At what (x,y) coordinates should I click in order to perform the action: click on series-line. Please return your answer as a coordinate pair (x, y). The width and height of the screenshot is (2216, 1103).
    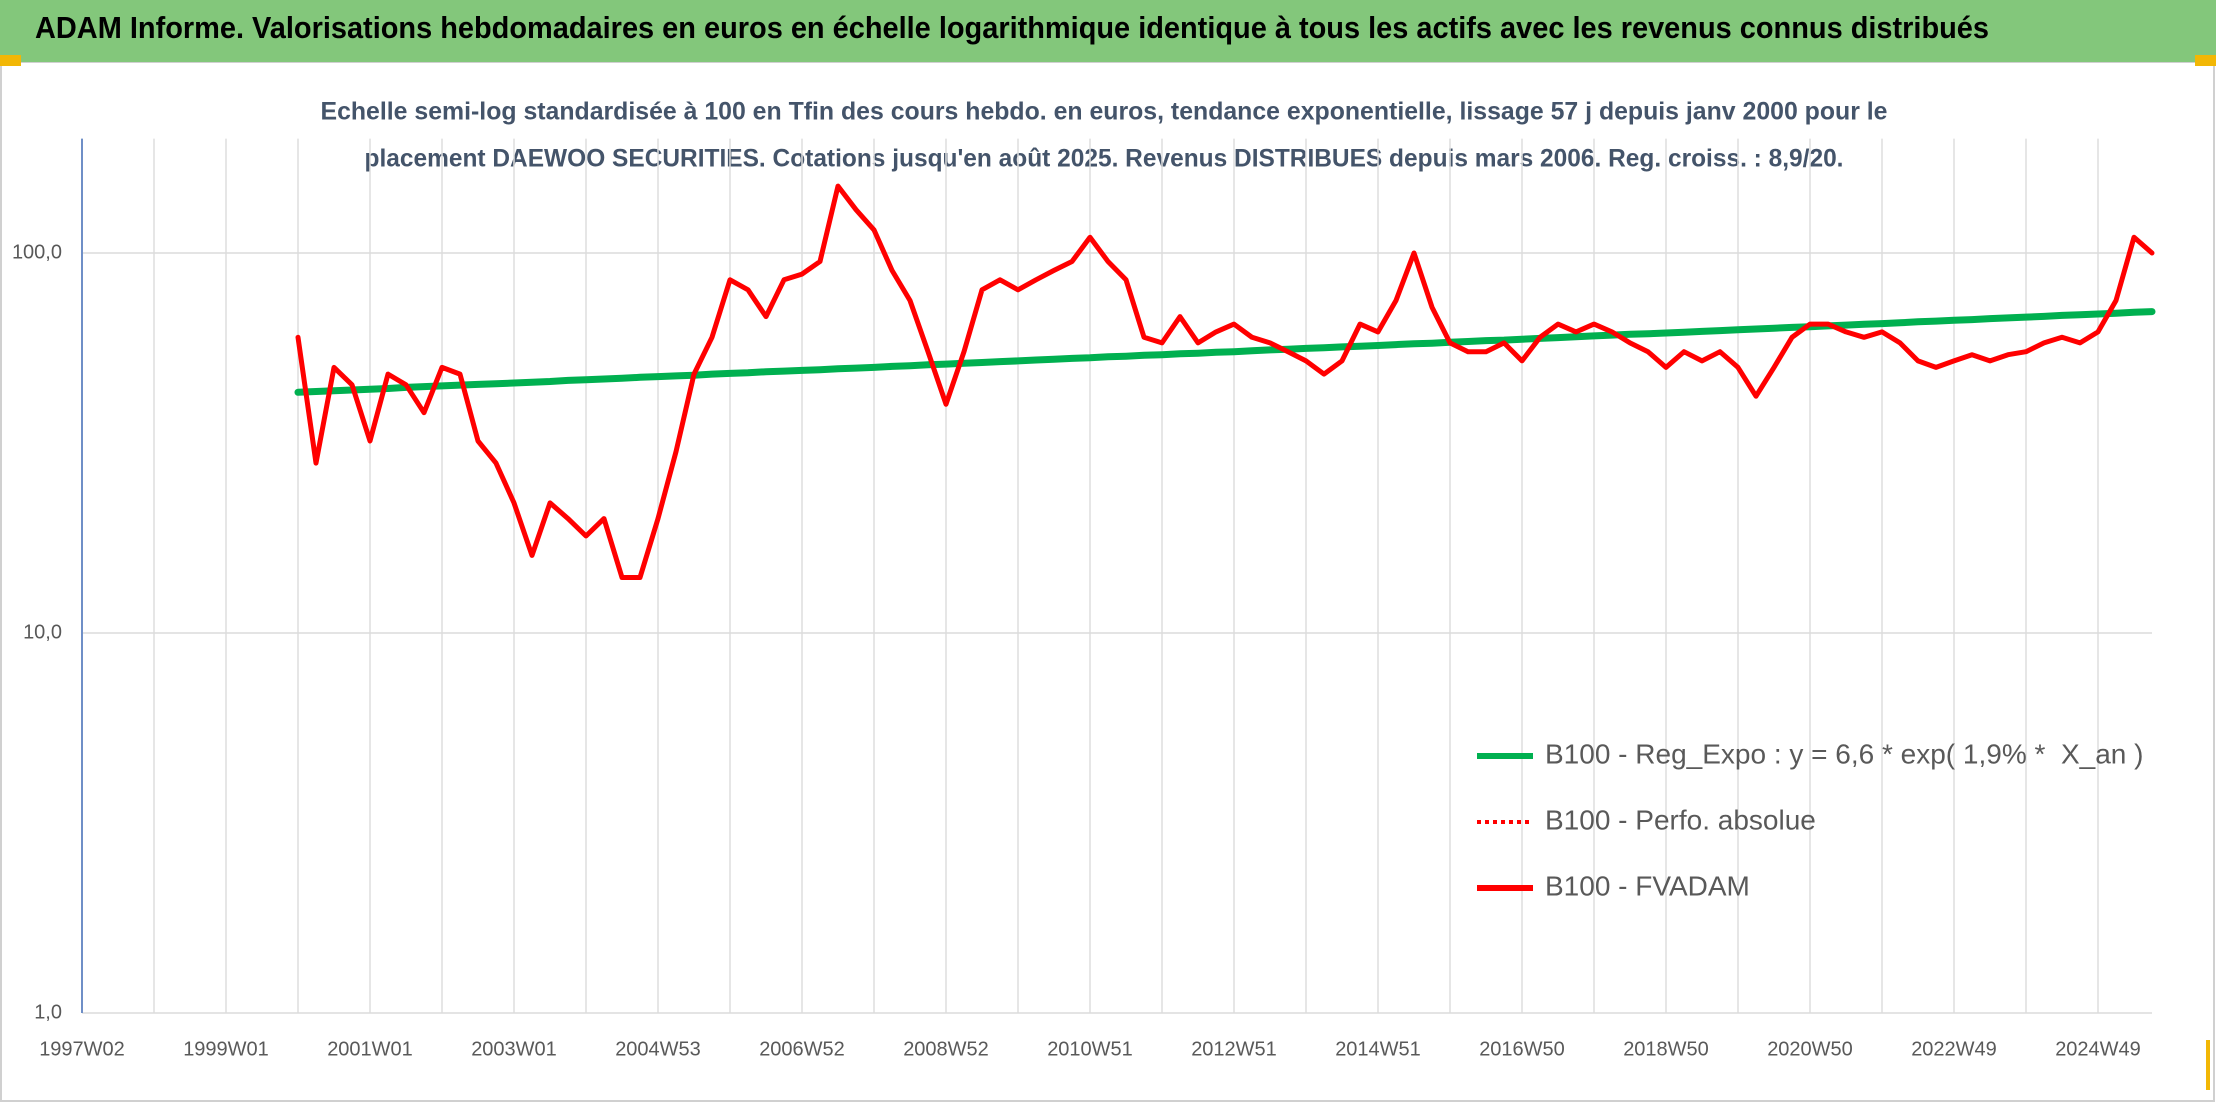
    Looking at the image, I should click on (1225, 352).